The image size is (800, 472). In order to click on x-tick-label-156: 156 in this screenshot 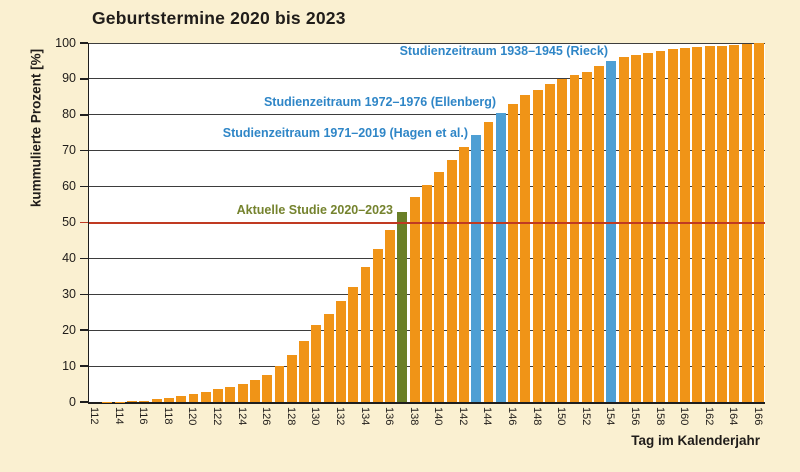, I will do `click(634, 416)`.